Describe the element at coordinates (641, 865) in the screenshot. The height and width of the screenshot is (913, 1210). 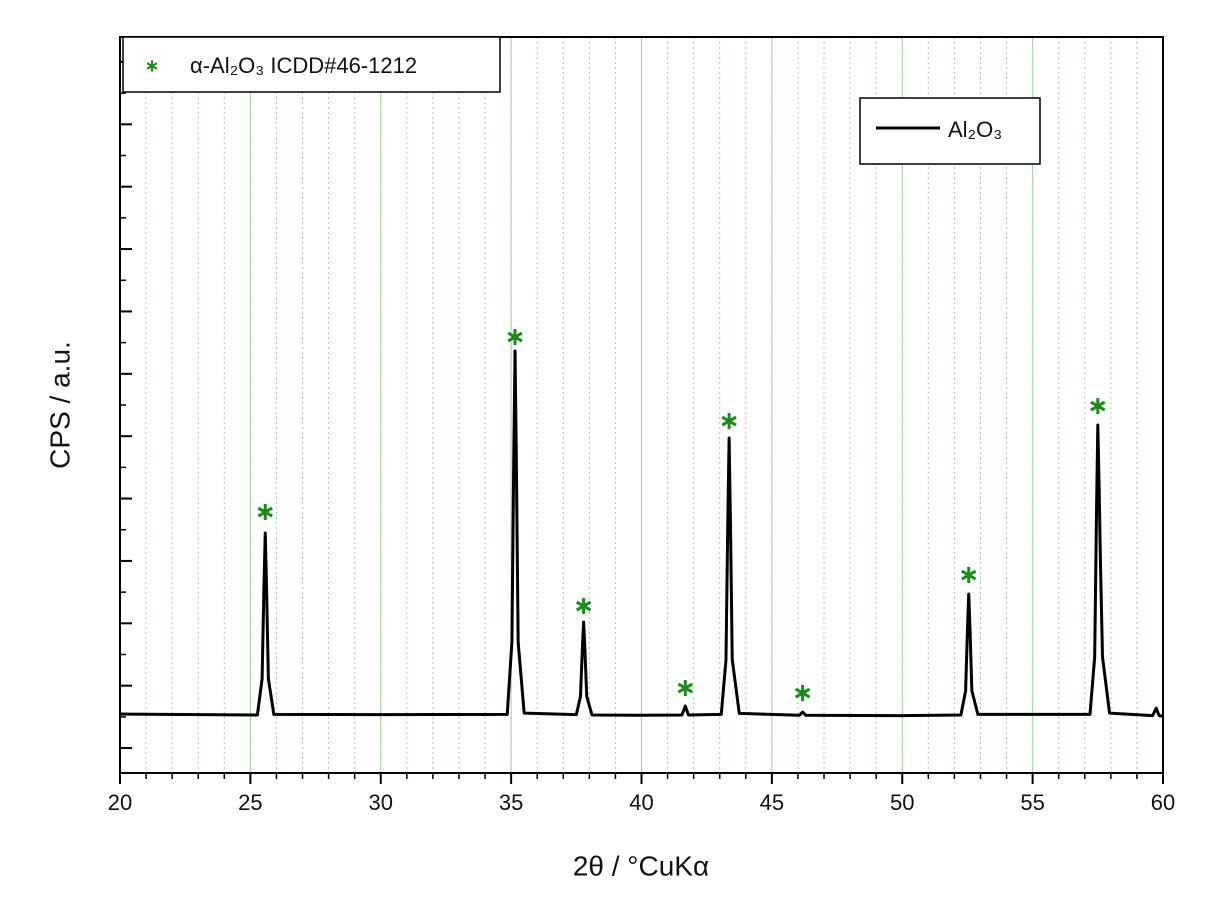
I see `x-axis-title: 2θ / °CuKα` at that location.